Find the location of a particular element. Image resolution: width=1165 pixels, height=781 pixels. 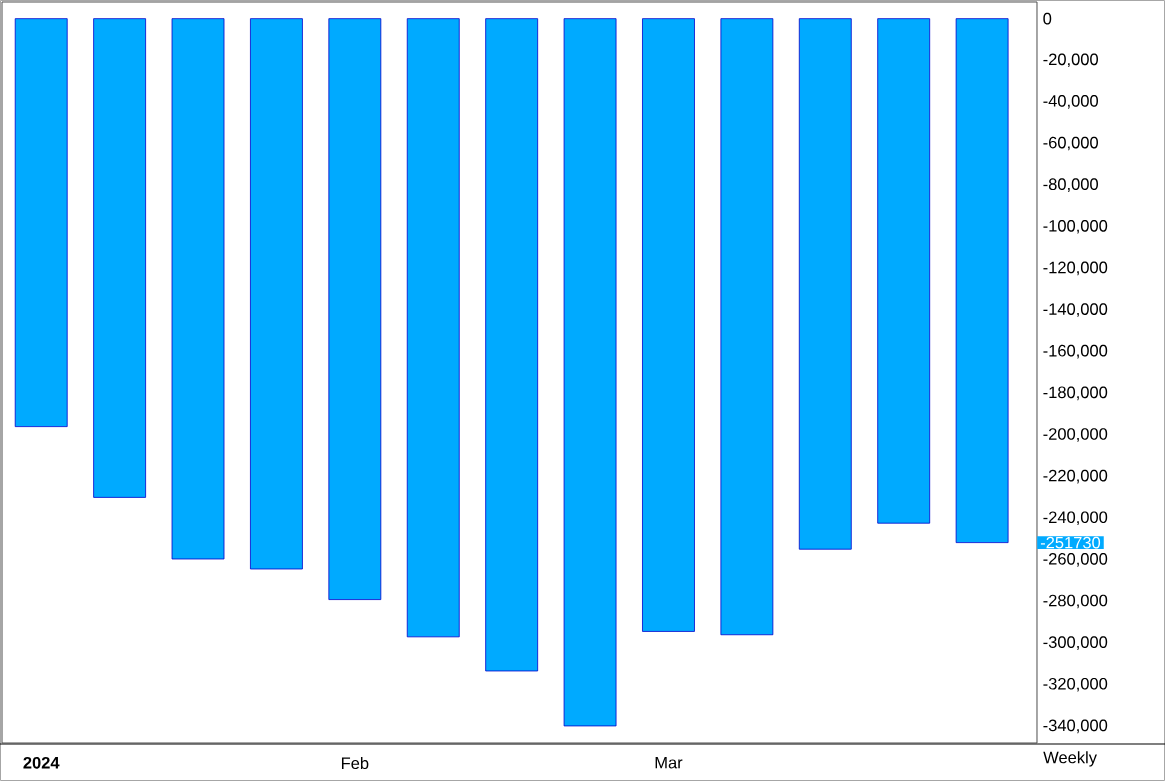

y-tick-label: -340,000 is located at coordinates (1075, 726).